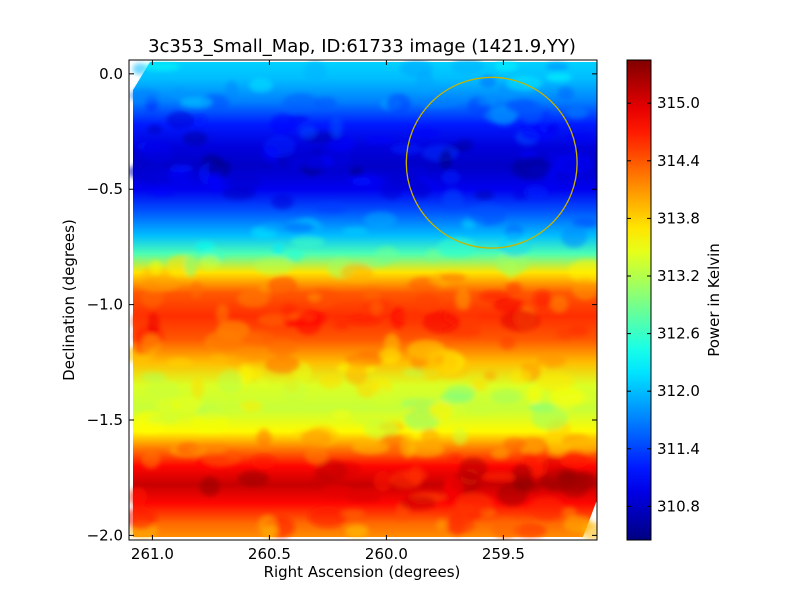 This screenshot has height=600, width=800. I want to click on colorbar-frame, so click(639, 300).